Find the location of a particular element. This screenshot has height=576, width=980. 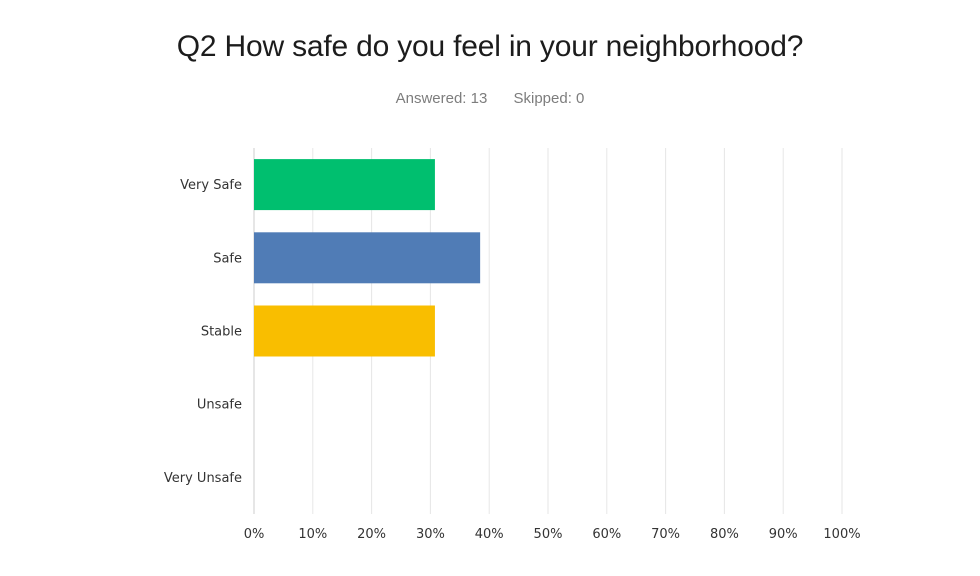

x-tick-label-20: 20% is located at coordinates (371, 534).